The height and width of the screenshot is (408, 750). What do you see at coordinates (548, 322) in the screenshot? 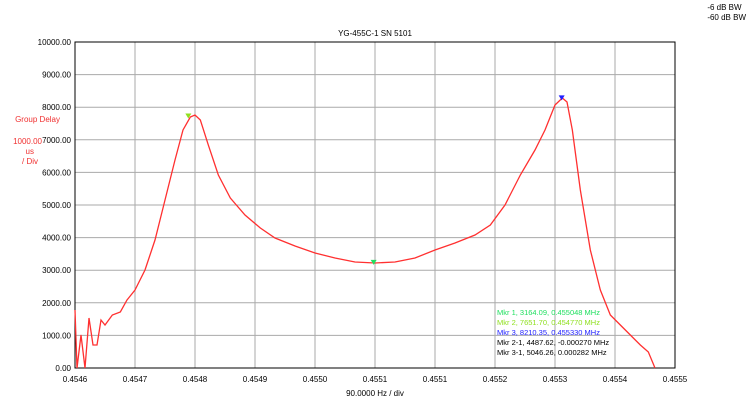
I see `marker-2-readout: Mkr 2, 7651.70, 0.454770 MHz` at bounding box center [548, 322].